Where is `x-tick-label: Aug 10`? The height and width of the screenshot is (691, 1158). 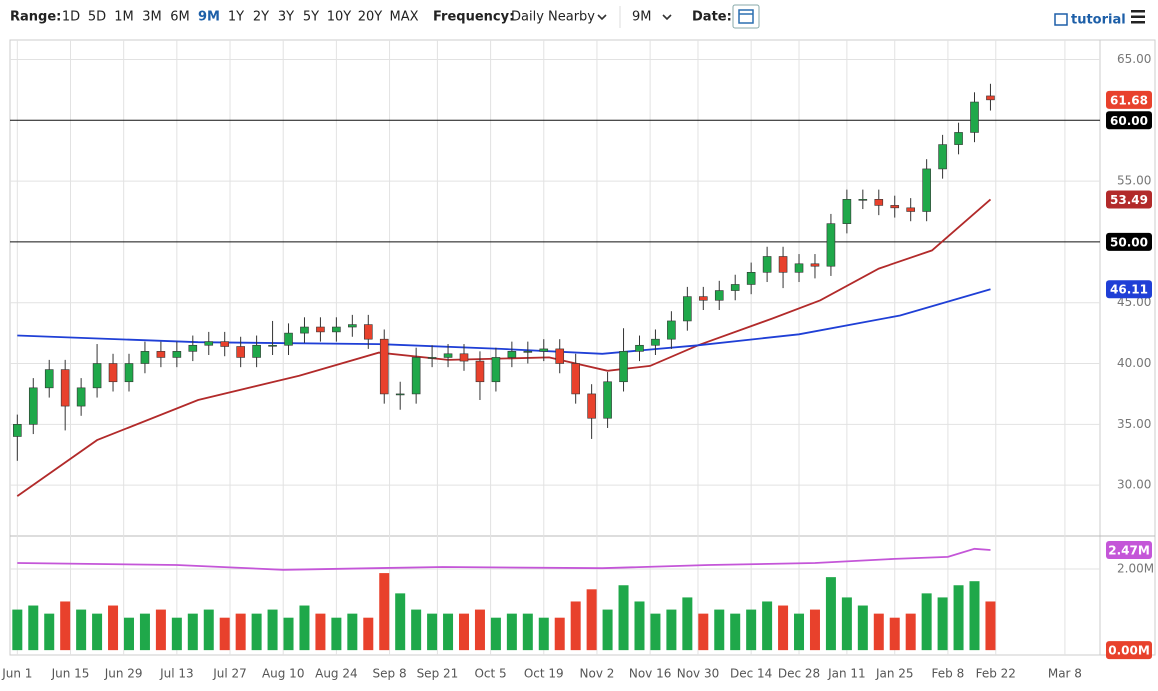 x-tick-label: Aug 10 is located at coordinates (283, 674).